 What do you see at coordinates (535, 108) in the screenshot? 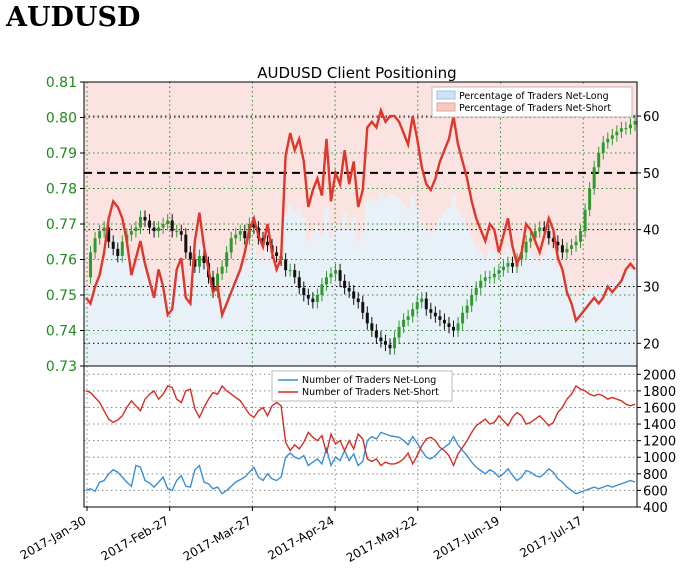
I see `net-short-legend-label: Percentage of Traders Net-Short` at bounding box center [535, 108].